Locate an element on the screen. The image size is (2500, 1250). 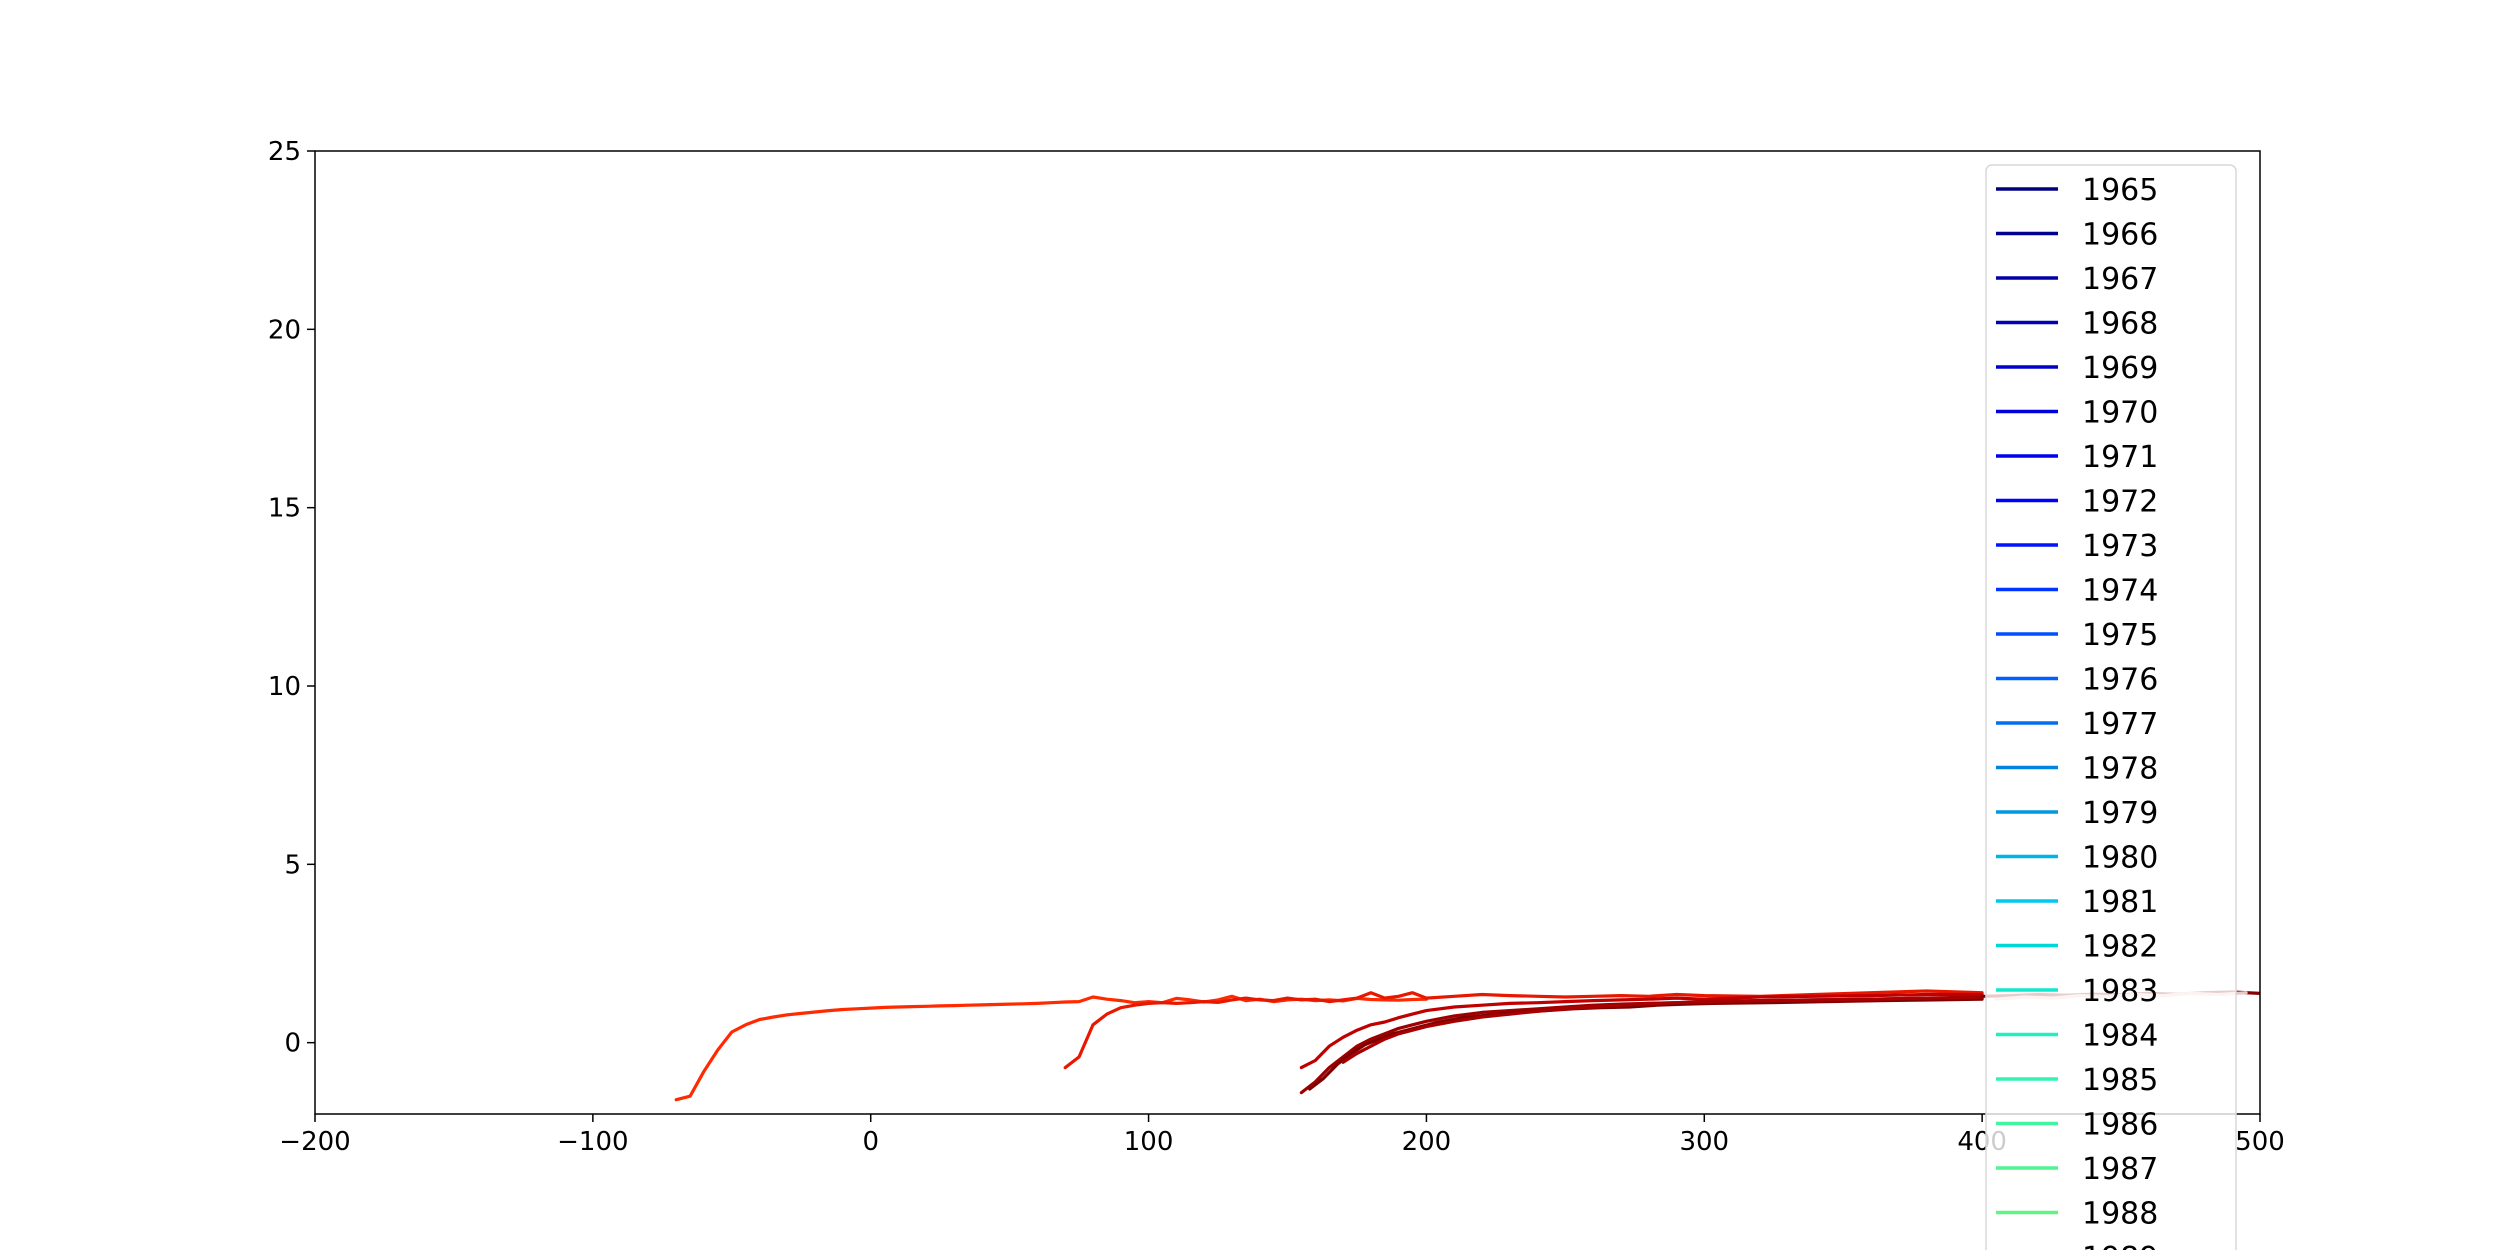
legend-label: 1987 is located at coordinates (2120, 1169).